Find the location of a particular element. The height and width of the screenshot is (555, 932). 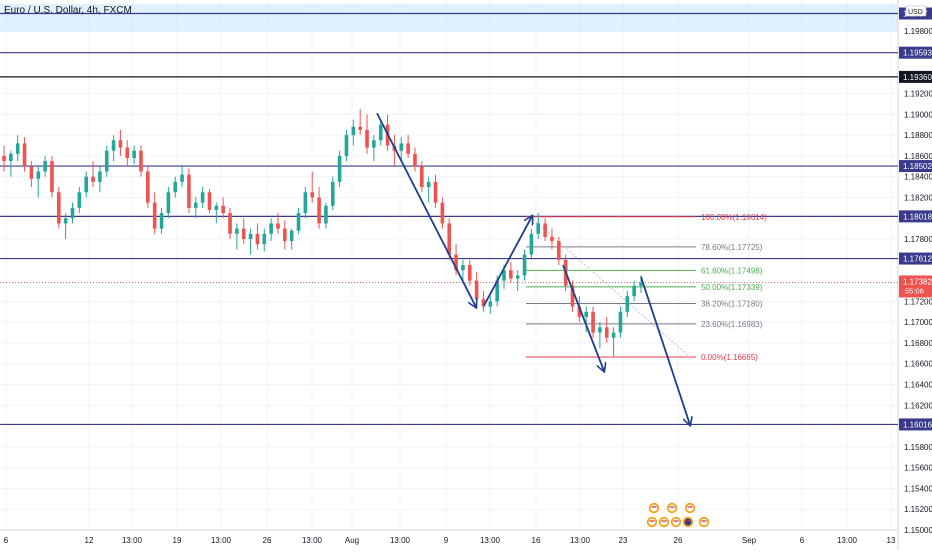

currency-badge is located at coordinates (916, 11).